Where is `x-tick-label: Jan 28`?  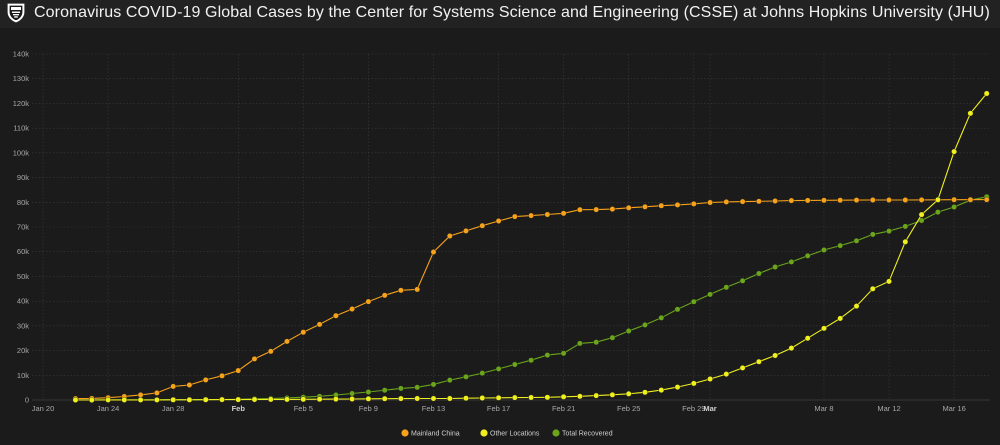 x-tick-label: Jan 28 is located at coordinates (173, 408).